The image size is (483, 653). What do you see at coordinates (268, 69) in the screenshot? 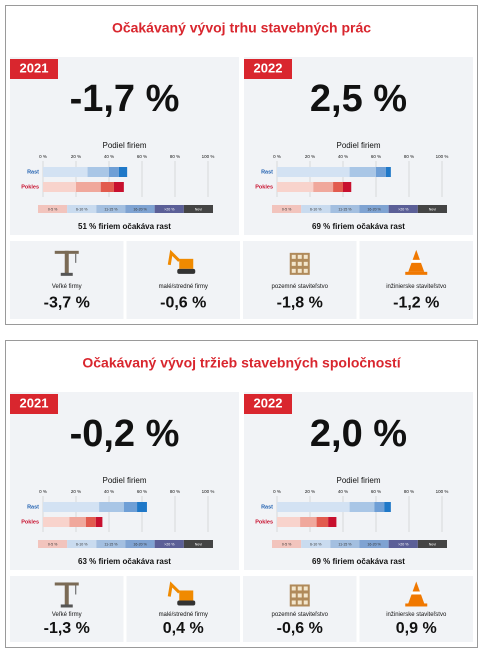
I see `year-tag` at bounding box center [268, 69].